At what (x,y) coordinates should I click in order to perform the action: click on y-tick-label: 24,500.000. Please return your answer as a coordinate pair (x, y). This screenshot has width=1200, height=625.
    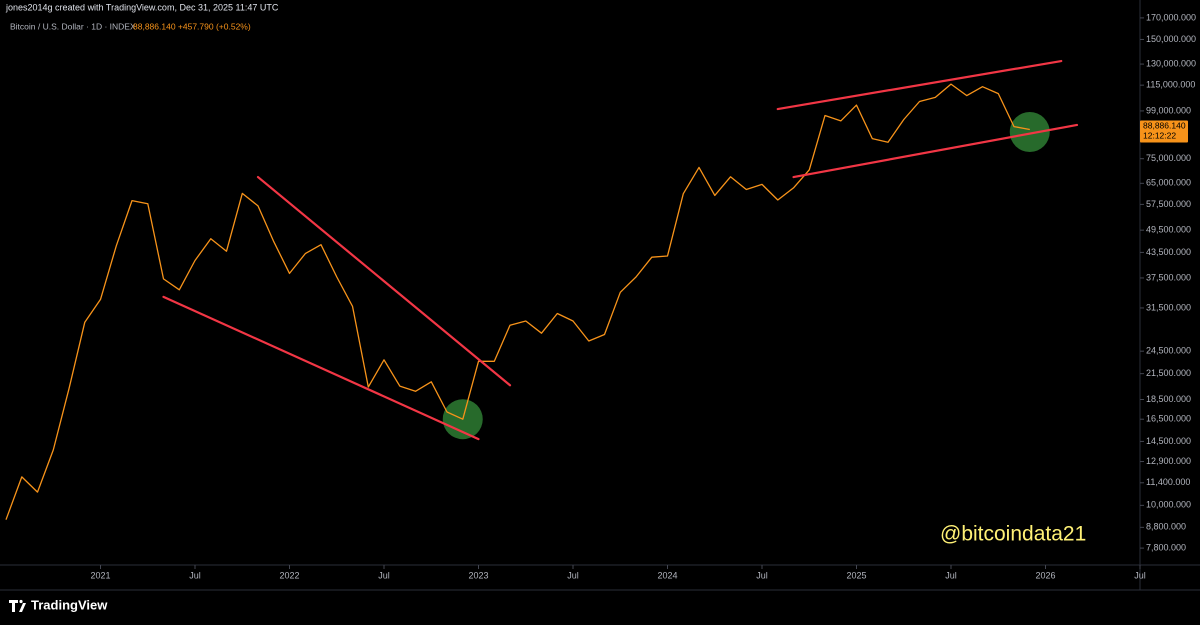
    Looking at the image, I should click on (1168, 351).